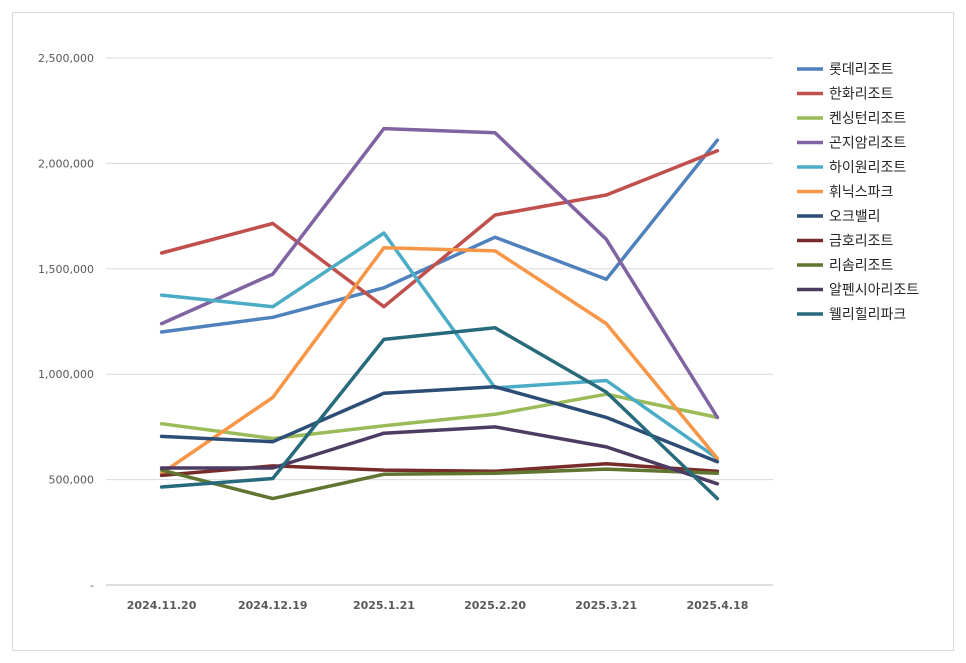 This screenshot has width=966, height=663. What do you see at coordinates (867, 168) in the screenshot?
I see `legend-label: 하이원리조트` at bounding box center [867, 168].